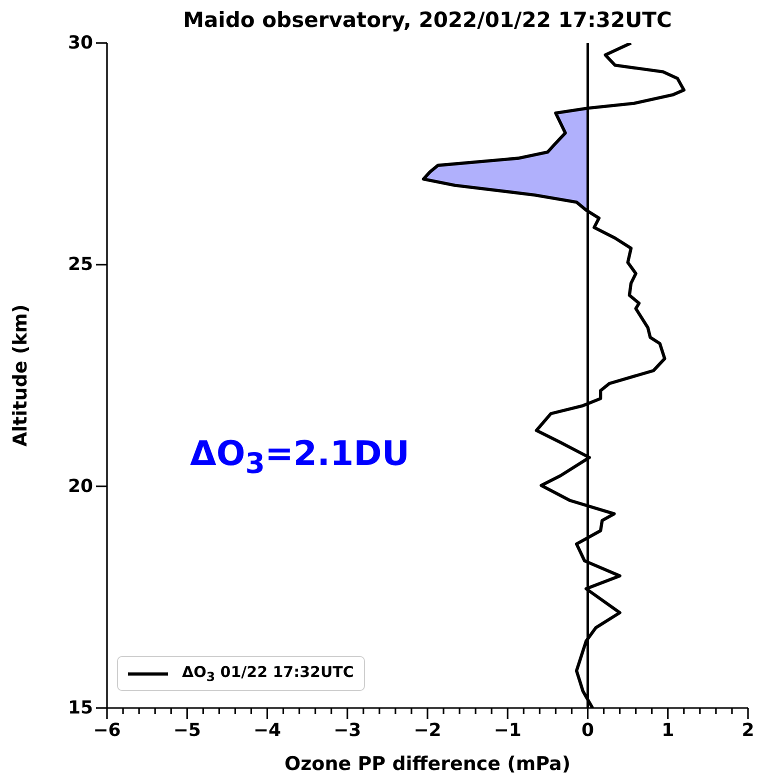 The width and height of the screenshot is (771, 782). What do you see at coordinates (80, 486) in the screenshot?
I see `y-tick-label: 20` at bounding box center [80, 486].